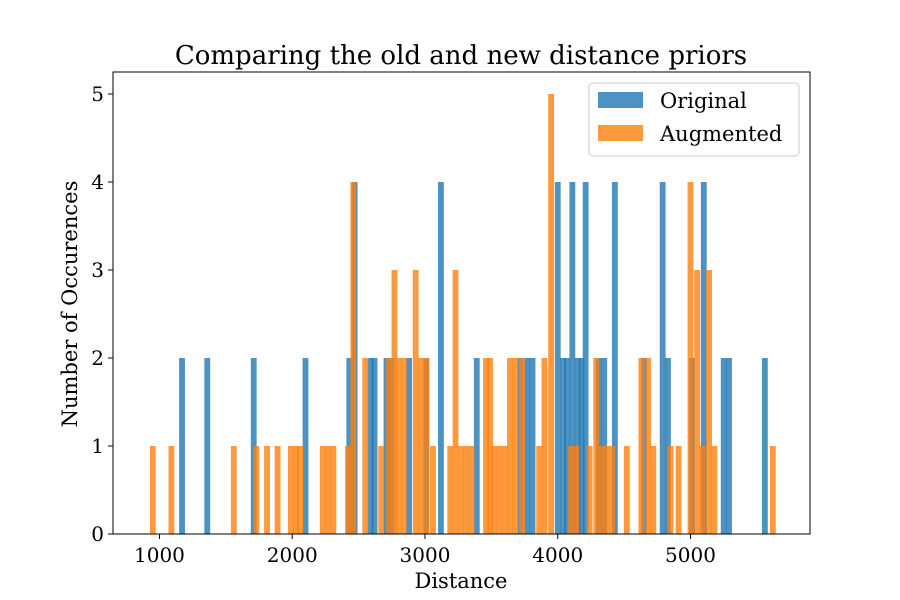 This screenshot has width=900, height=600. Describe the element at coordinates (720, 134) in the screenshot. I see `legend-label-augmented: Augmented` at that location.